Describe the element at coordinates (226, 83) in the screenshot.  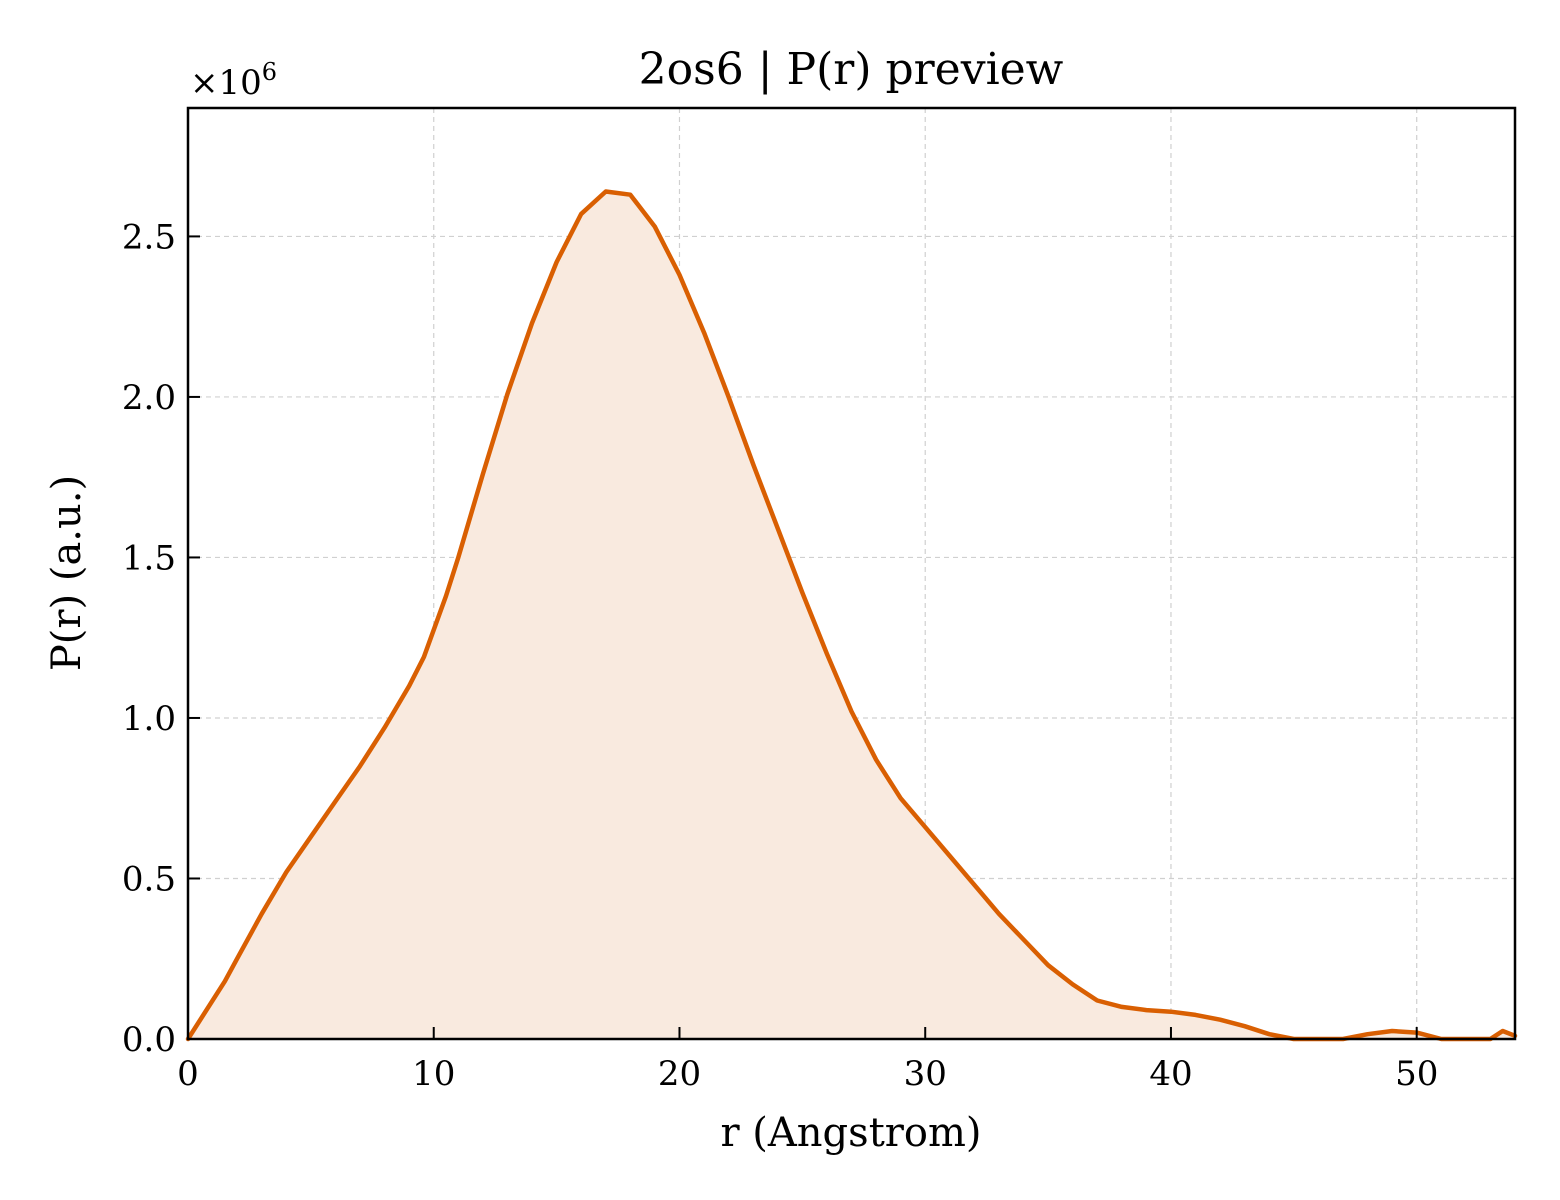
I see `y-multiplier-base: ×10` at that location.